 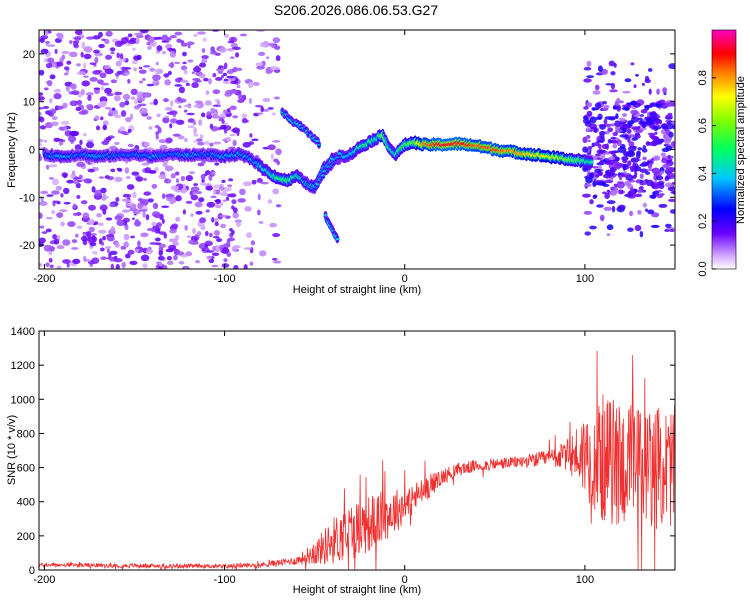 What do you see at coordinates (356, 10) in the screenshot?
I see `figure-title: S206.2026.086.06.53.G27` at bounding box center [356, 10].